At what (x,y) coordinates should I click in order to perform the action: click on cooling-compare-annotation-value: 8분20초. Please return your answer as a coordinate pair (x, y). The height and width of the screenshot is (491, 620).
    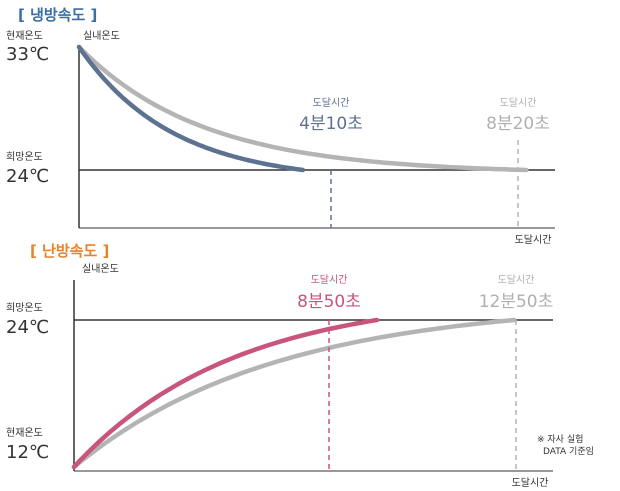
    Looking at the image, I should click on (518, 124).